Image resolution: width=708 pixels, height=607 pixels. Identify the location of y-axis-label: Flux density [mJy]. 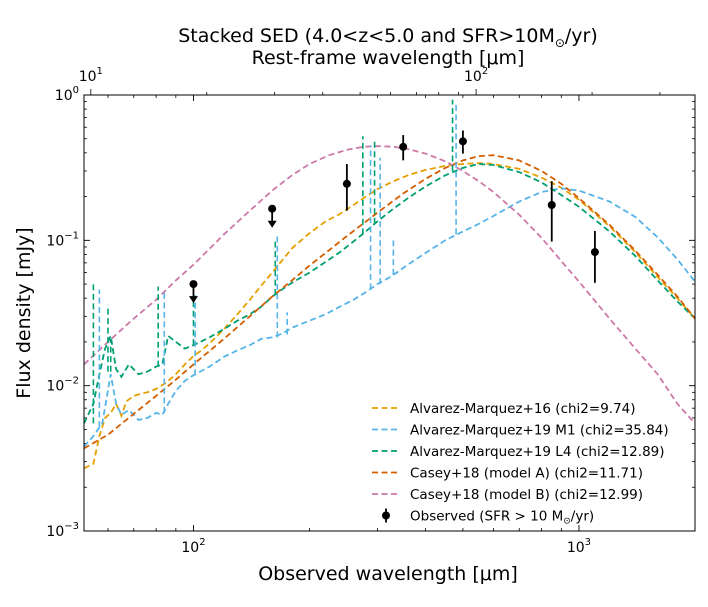
(24, 312).